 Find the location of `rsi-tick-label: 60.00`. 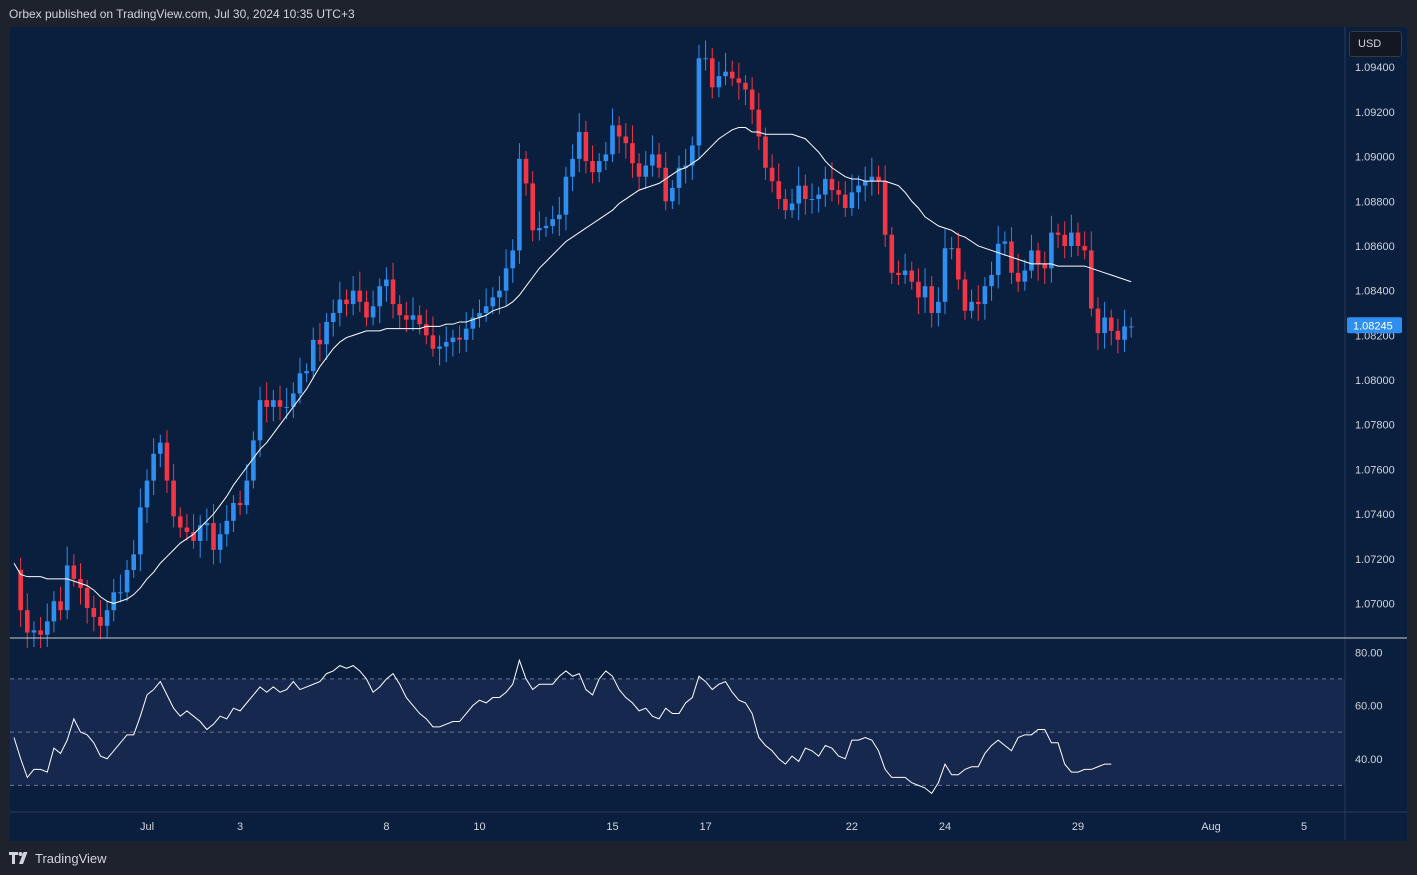

rsi-tick-label: 60.00 is located at coordinates (1369, 707).